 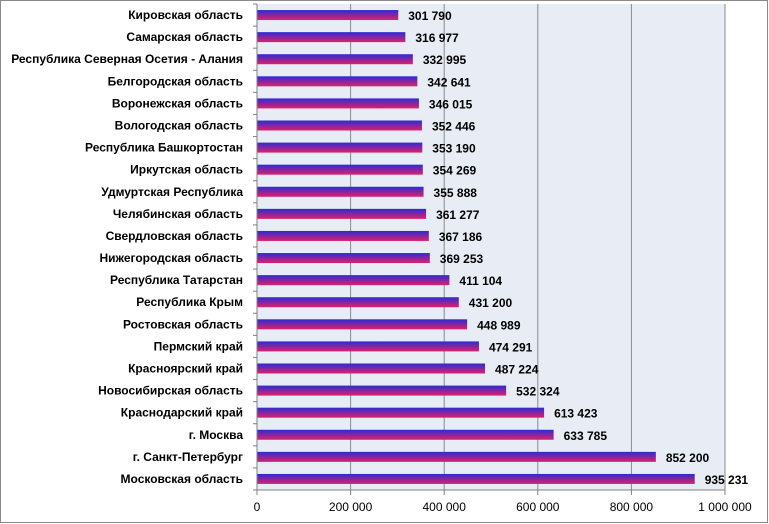 What do you see at coordinates (430, 16) in the screenshot?
I see `value-label: 301 790` at bounding box center [430, 16].